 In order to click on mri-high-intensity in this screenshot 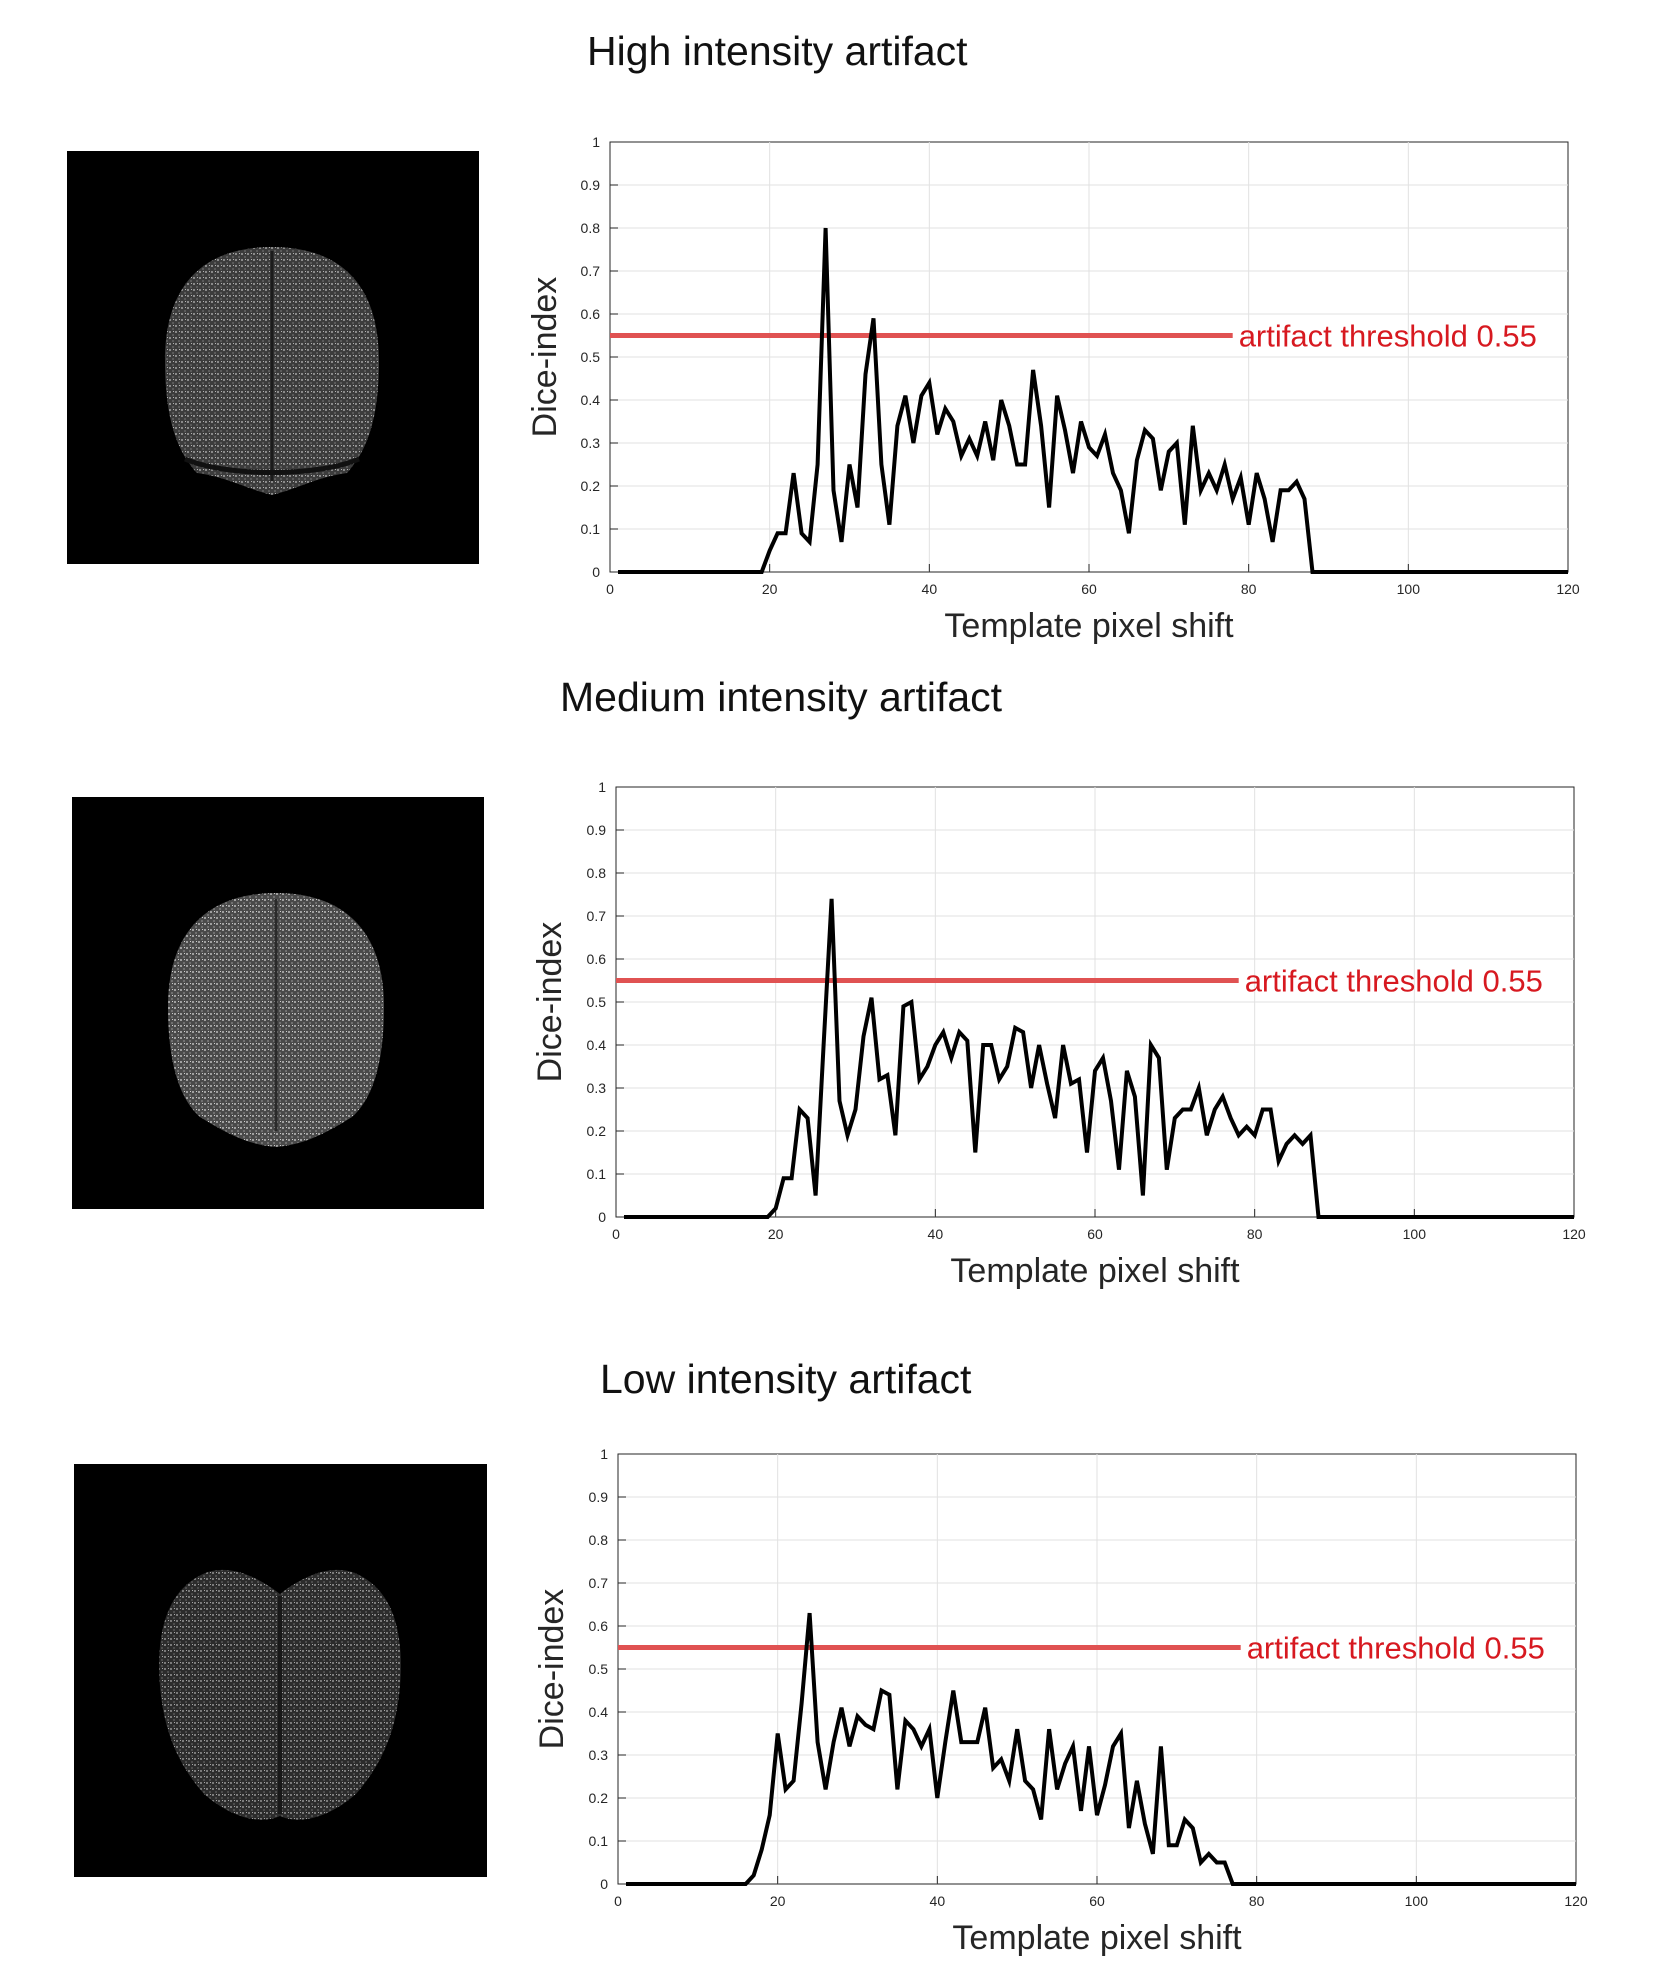, I will do `click(273, 357)`.